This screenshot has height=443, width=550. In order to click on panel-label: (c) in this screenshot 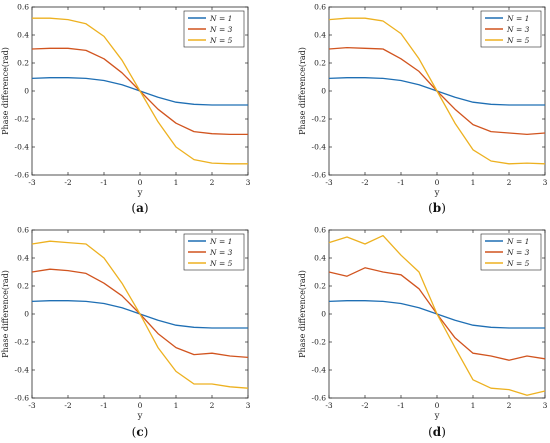, I will do `click(140, 432)`.